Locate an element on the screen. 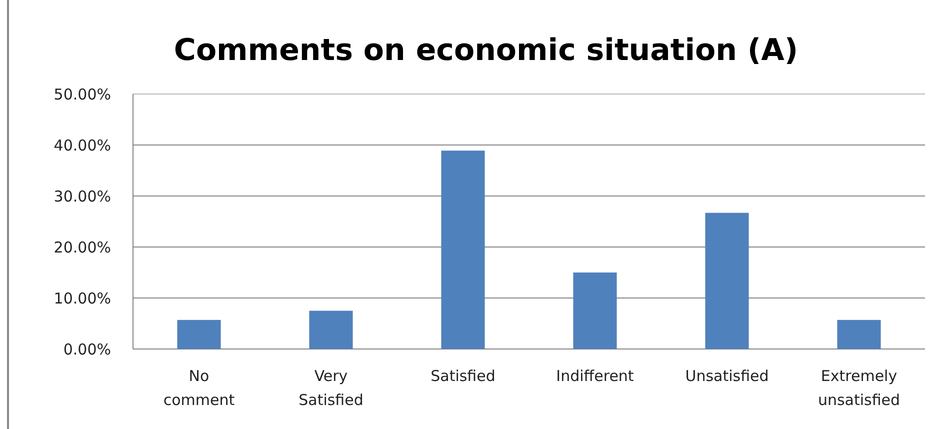 This screenshot has width=939, height=429. x-tick-label: Unsatisfied is located at coordinates (727, 376).